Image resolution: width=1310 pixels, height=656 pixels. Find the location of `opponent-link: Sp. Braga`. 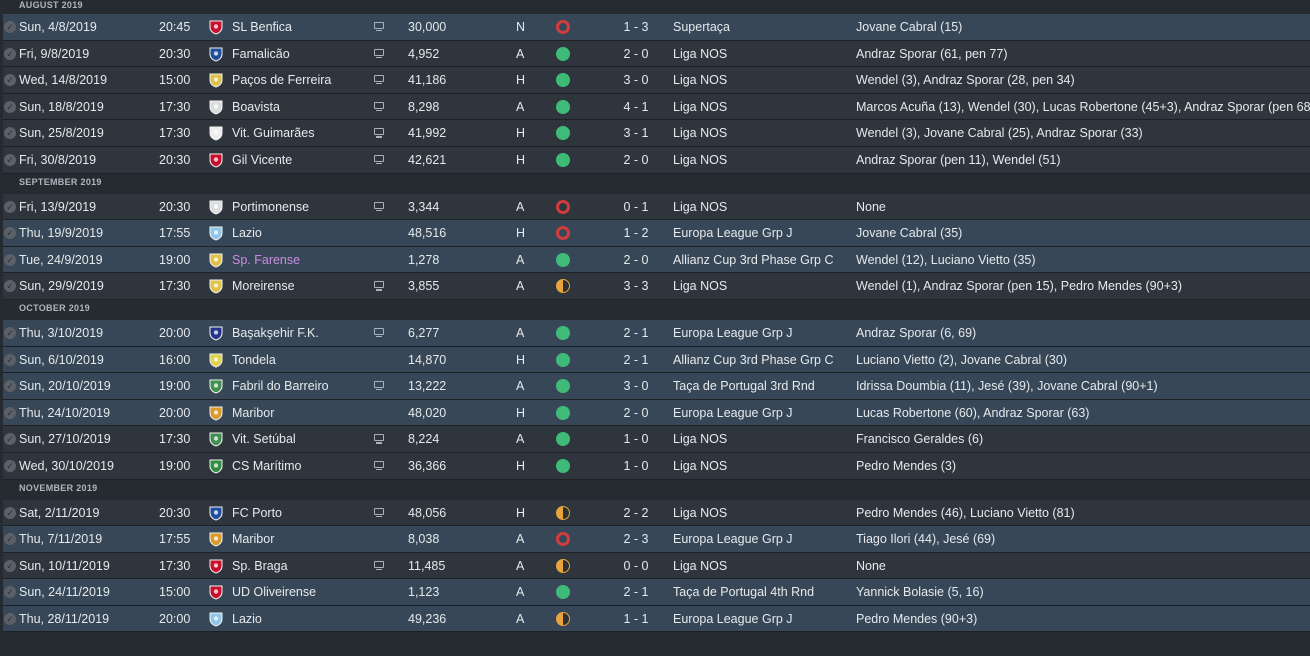

opponent-link: Sp. Braga is located at coordinates (260, 565).